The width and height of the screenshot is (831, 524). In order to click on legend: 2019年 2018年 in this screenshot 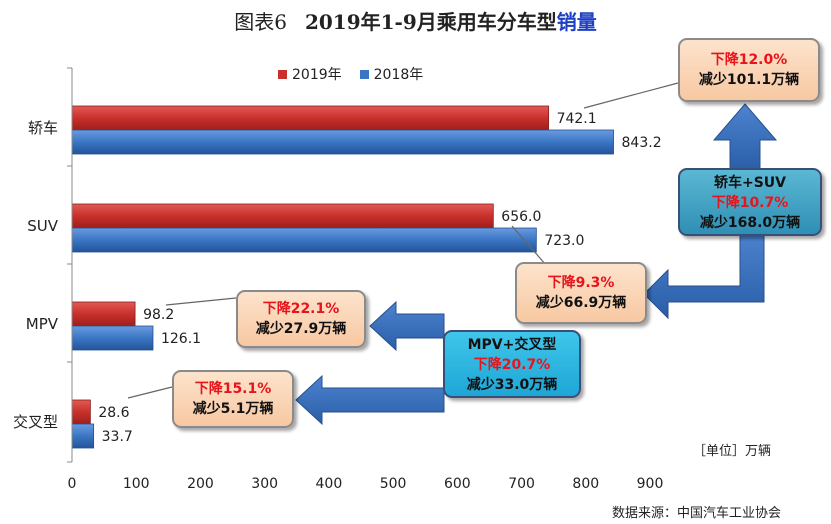, I will do `click(350, 74)`.